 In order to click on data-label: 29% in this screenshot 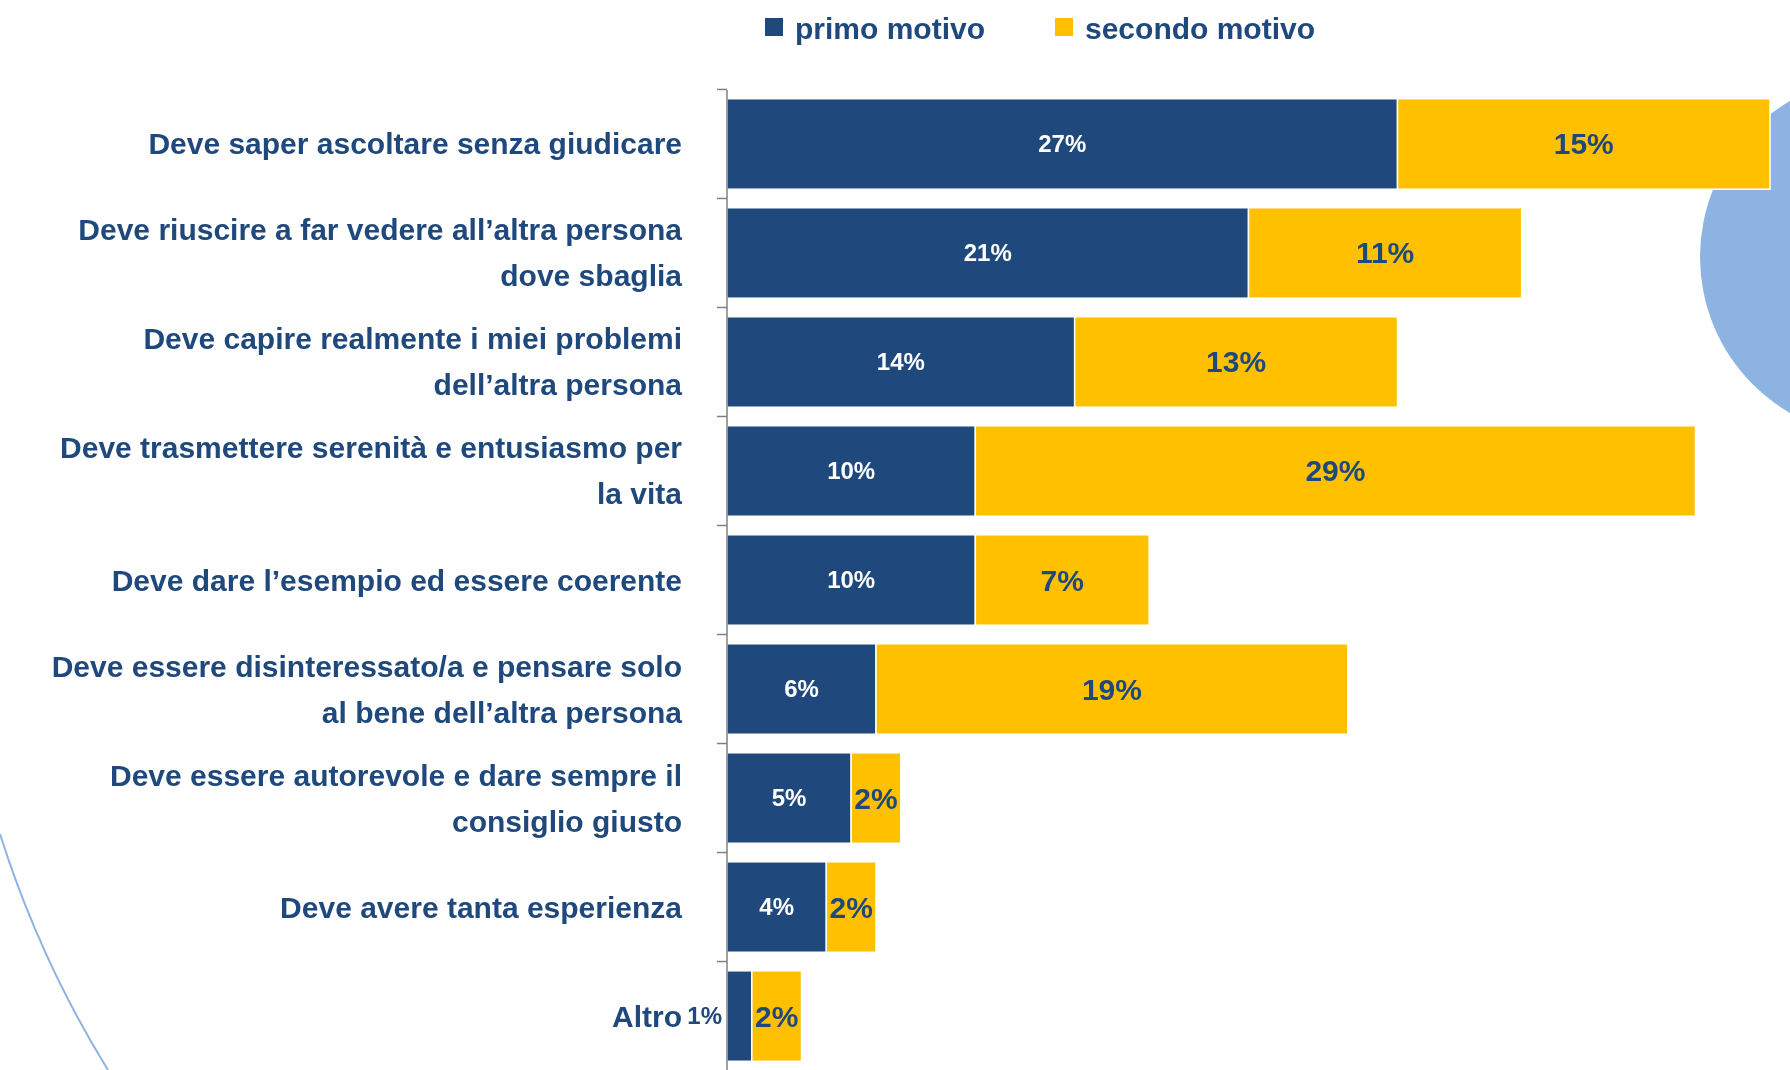, I will do `click(1335, 471)`.